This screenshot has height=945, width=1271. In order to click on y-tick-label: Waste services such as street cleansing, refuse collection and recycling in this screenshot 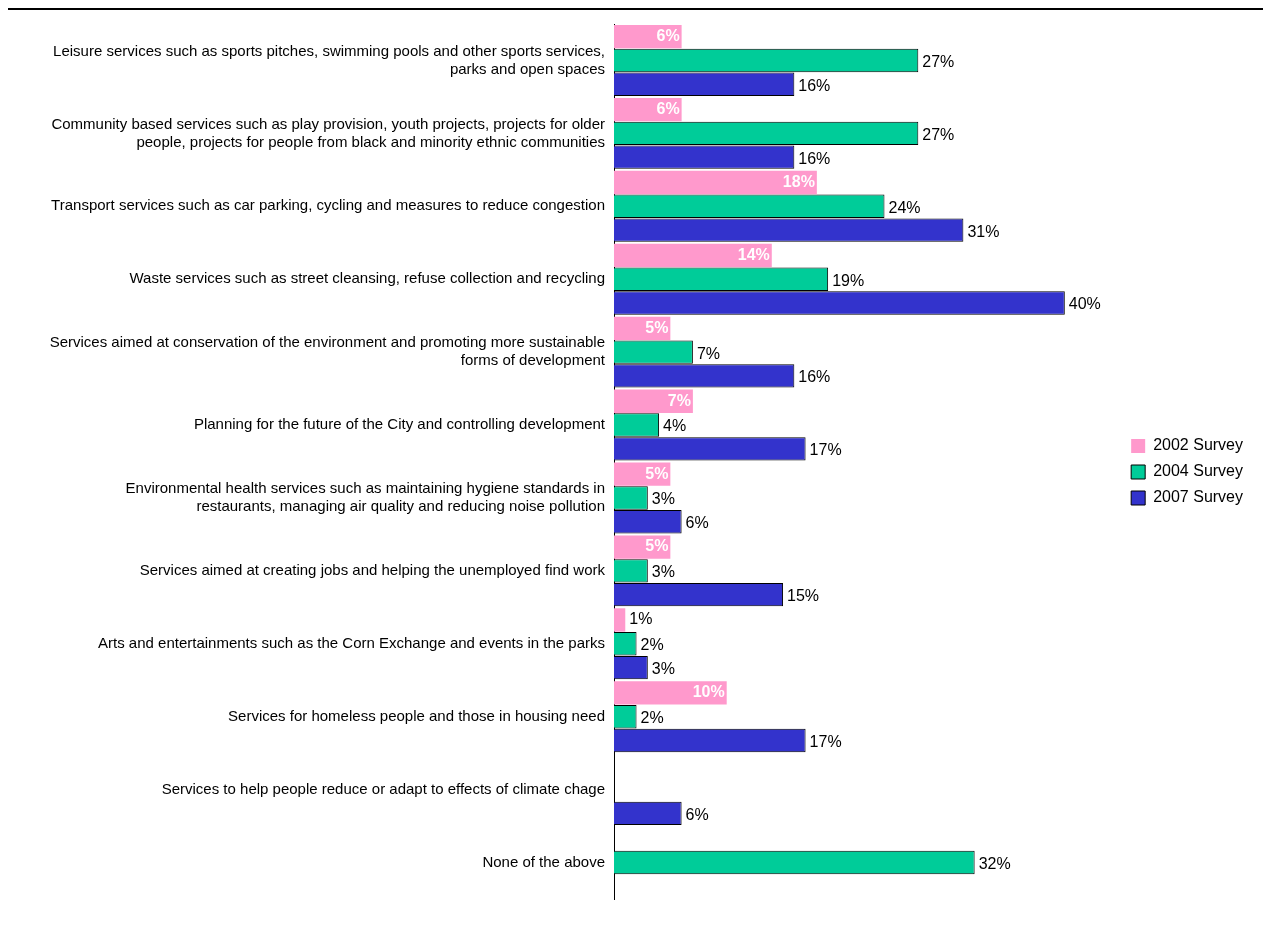, I will do `click(367, 278)`.